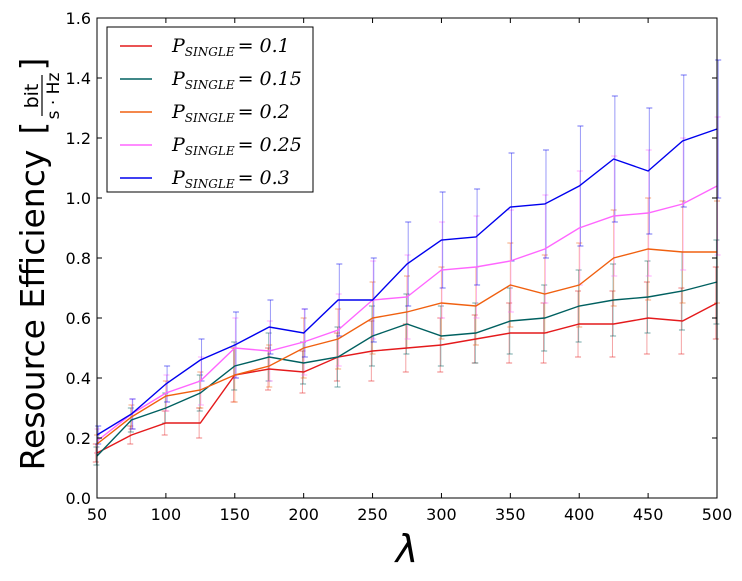 This screenshot has width=742, height=581. I want to click on y-axis-unit-numerator: bit, so click(32, 96).